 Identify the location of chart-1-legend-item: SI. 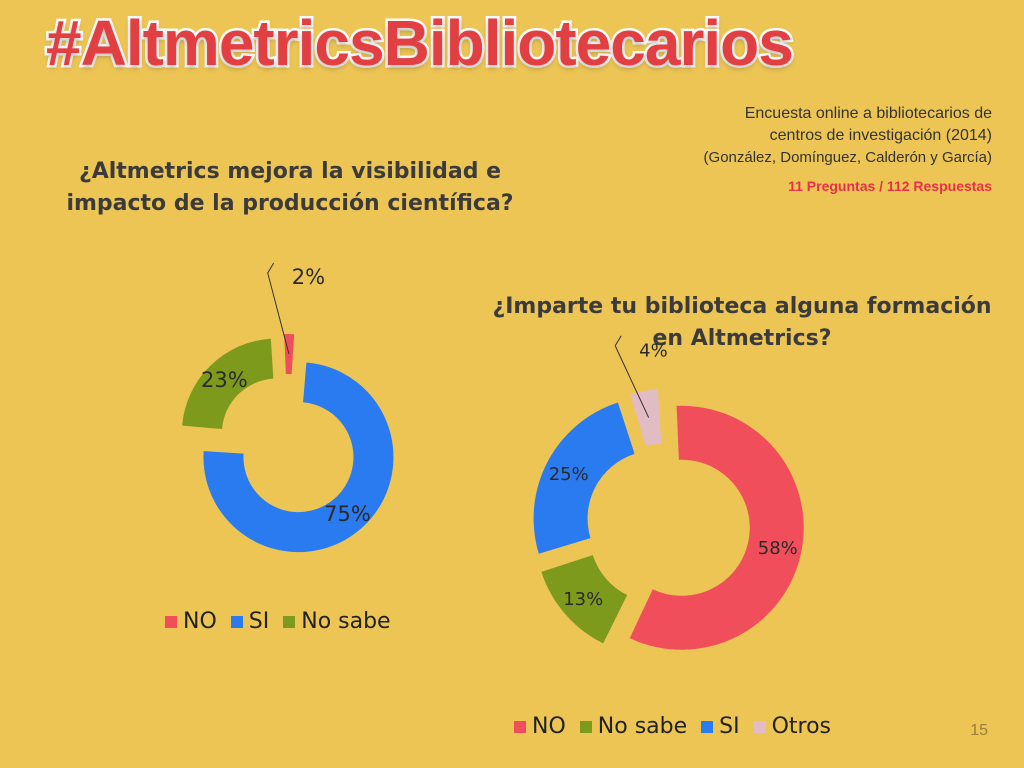
(250, 621).